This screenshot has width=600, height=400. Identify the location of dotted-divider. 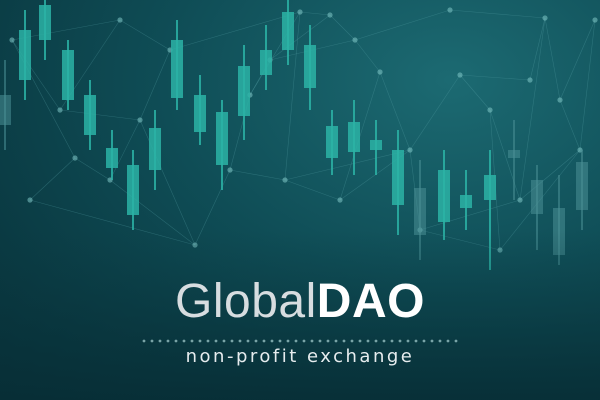
(300, 341).